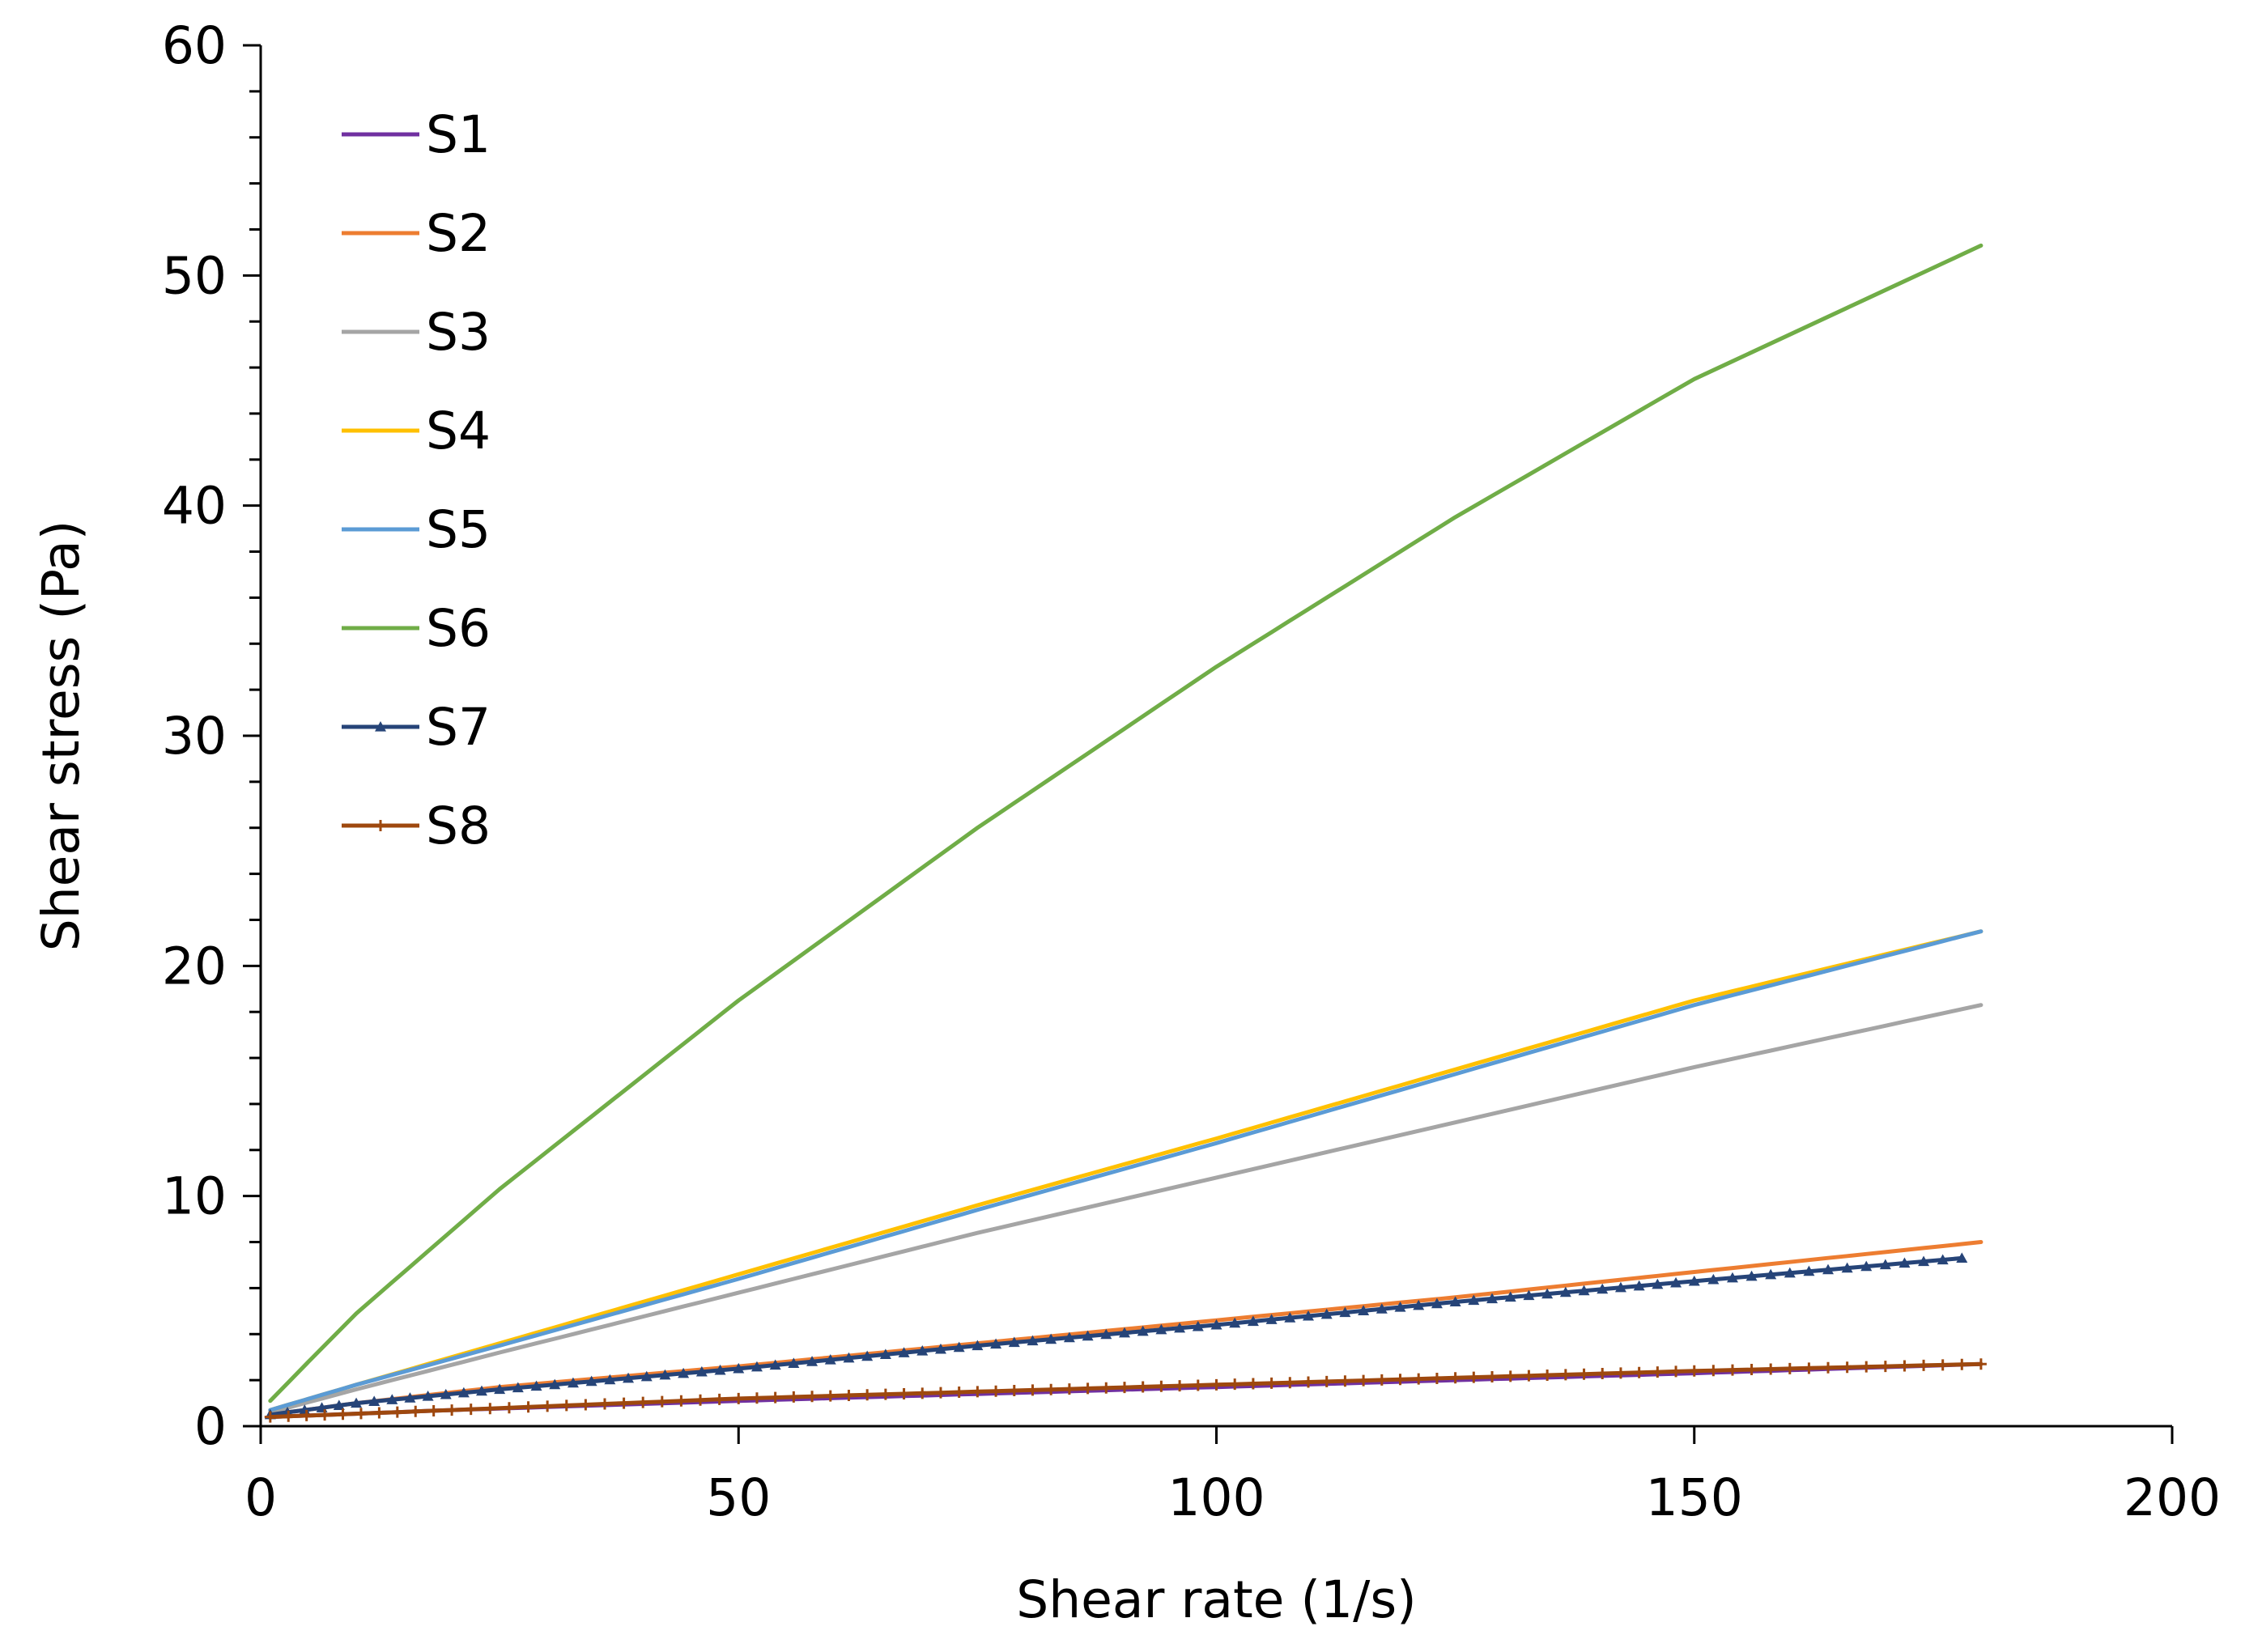 The image size is (2245, 1652). What do you see at coordinates (416, 431) in the screenshot?
I see `legend-entry: S4` at bounding box center [416, 431].